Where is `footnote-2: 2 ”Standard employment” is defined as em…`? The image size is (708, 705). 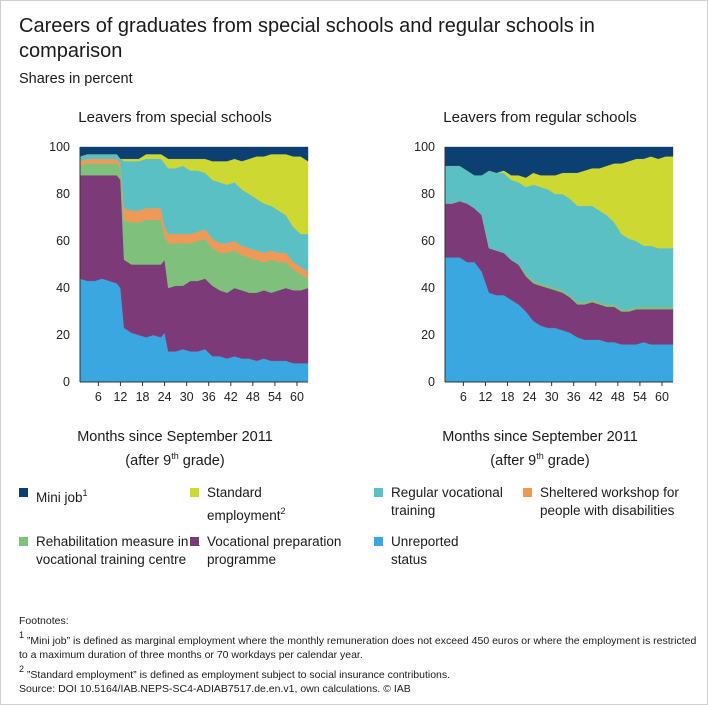
footnote-2: 2 ”Standard employment” is defined as em… is located at coordinates (235, 672).